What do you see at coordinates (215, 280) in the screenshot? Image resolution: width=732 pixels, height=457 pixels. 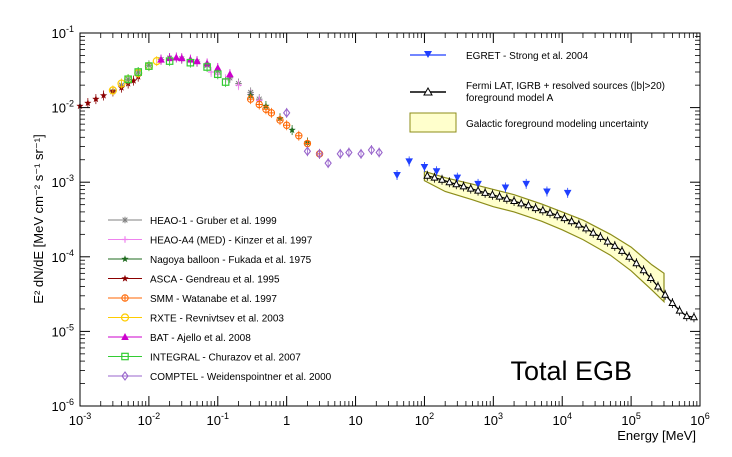 I see `legend-label: ASCA - Gendreau et al. 1995` at bounding box center [215, 280].